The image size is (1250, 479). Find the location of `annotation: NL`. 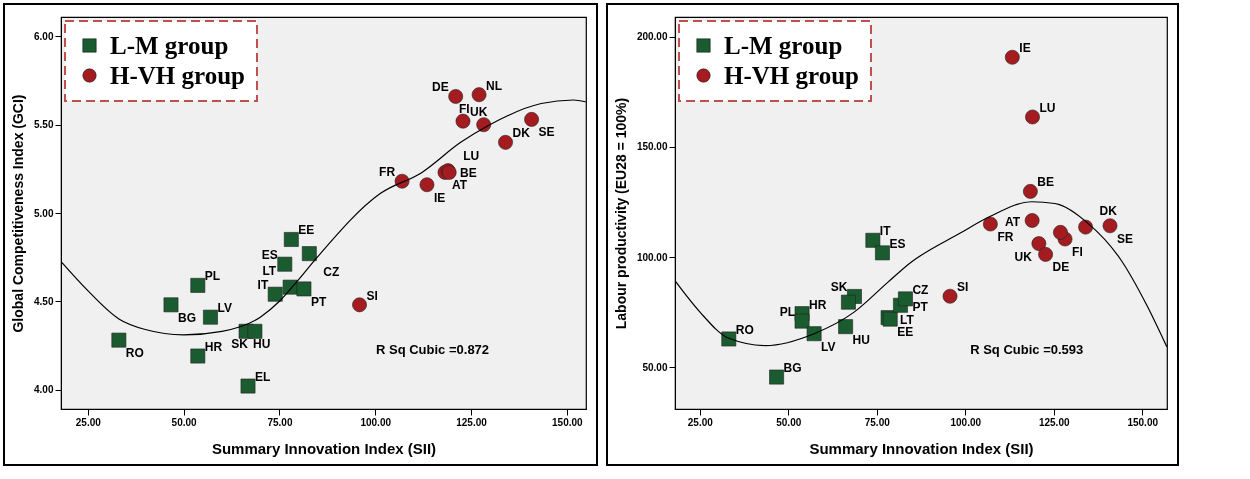

annotation: NL is located at coordinates (494, 85).